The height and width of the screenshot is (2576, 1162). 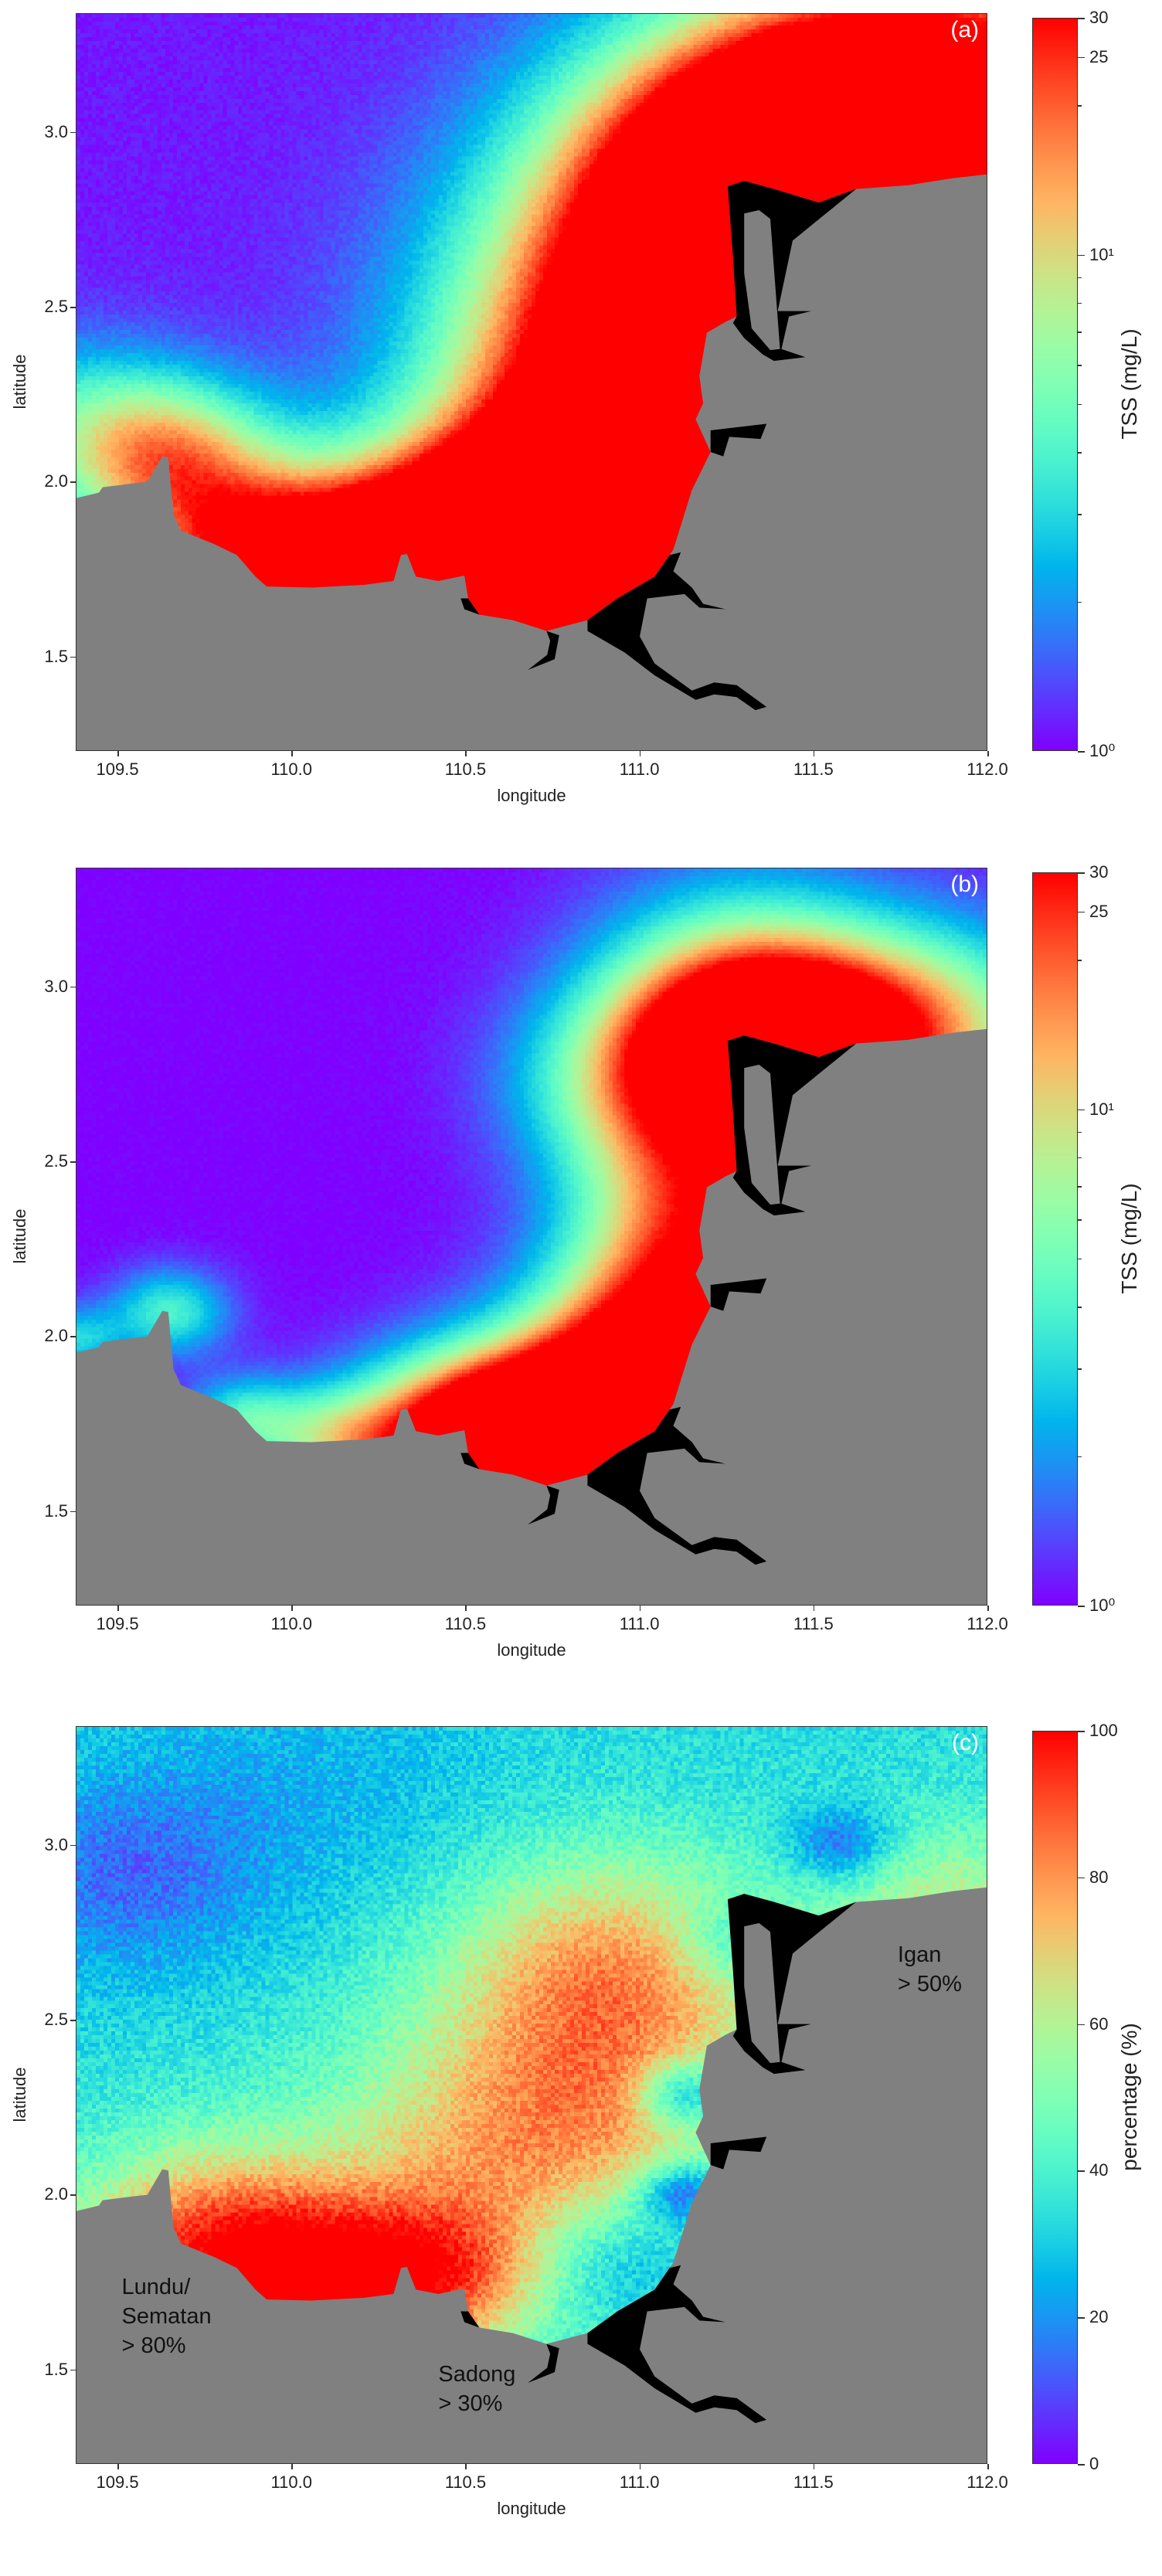 I want to click on region-annotation: Lundu/ Sematan > 80%, so click(x=167, y=2317).